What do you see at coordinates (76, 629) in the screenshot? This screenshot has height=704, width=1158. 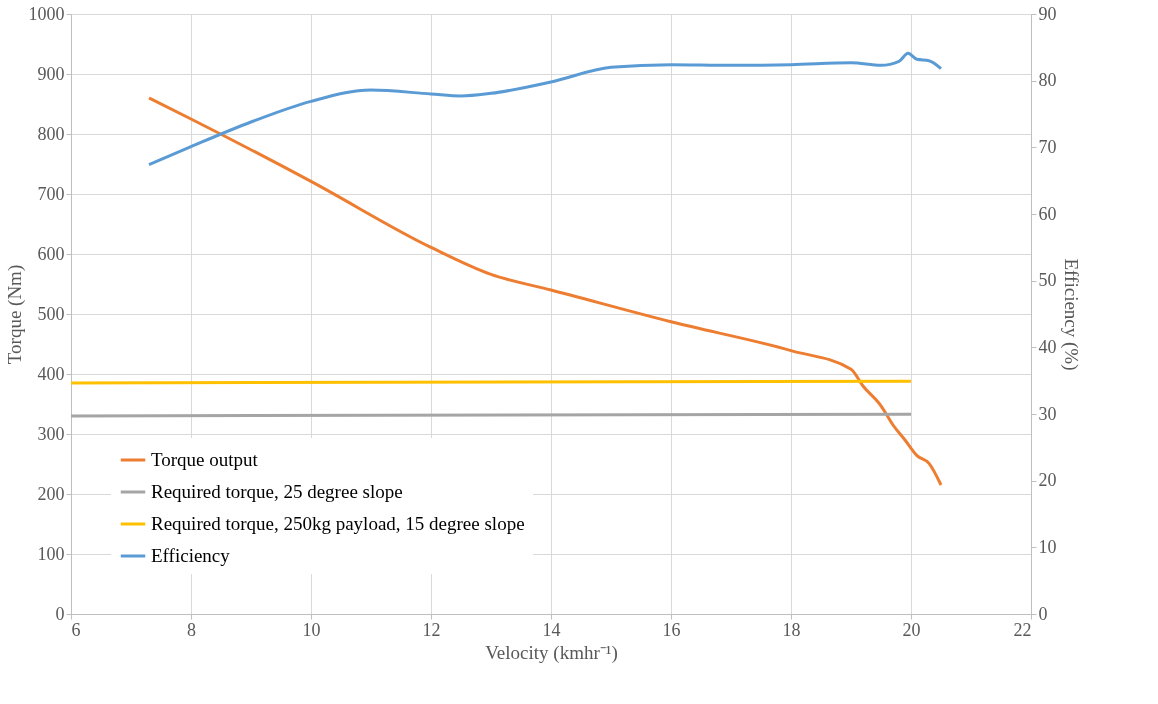 I see `x-tick-label: 6` at bounding box center [76, 629].